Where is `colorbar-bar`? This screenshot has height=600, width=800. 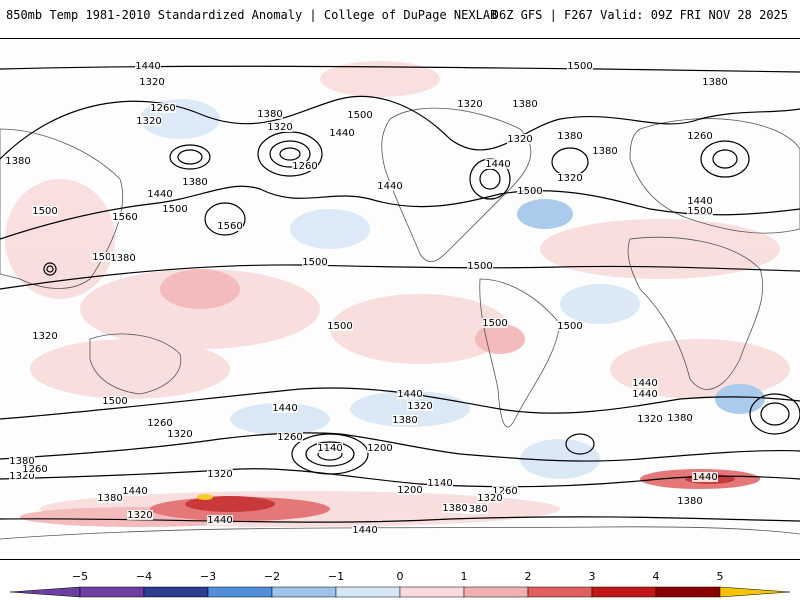 colorbar-bar is located at coordinates (400, 592).